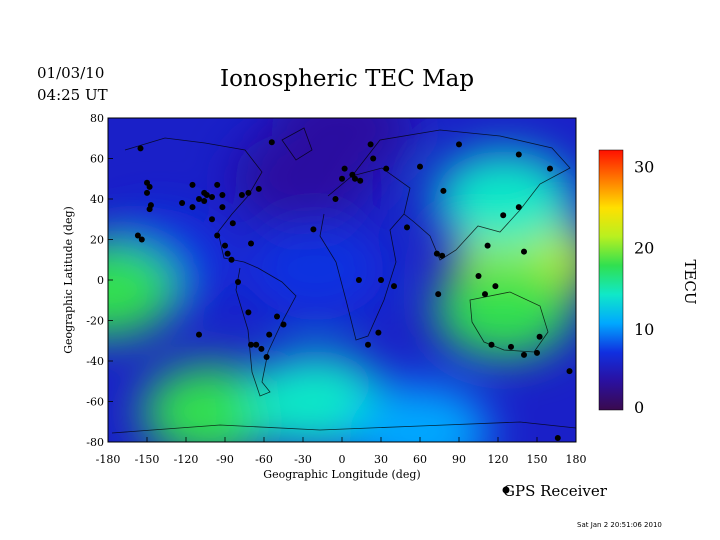 The image size is (720, 540). I want to click on colorbar, so click(611, 280).